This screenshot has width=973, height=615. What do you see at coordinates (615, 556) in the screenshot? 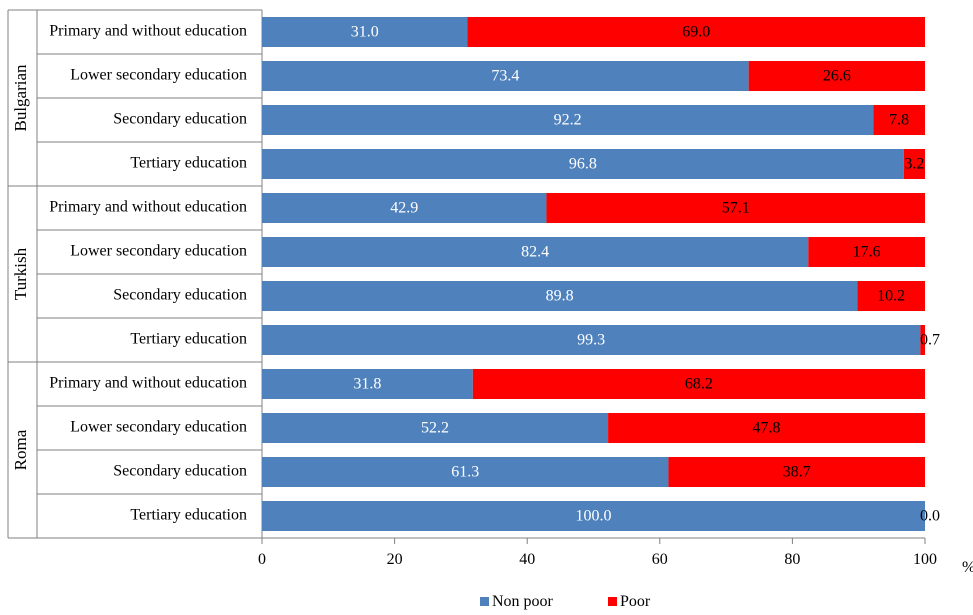
I see `x-axis: 0 20 40 60 80 100%` at bounding box center [615, 556].